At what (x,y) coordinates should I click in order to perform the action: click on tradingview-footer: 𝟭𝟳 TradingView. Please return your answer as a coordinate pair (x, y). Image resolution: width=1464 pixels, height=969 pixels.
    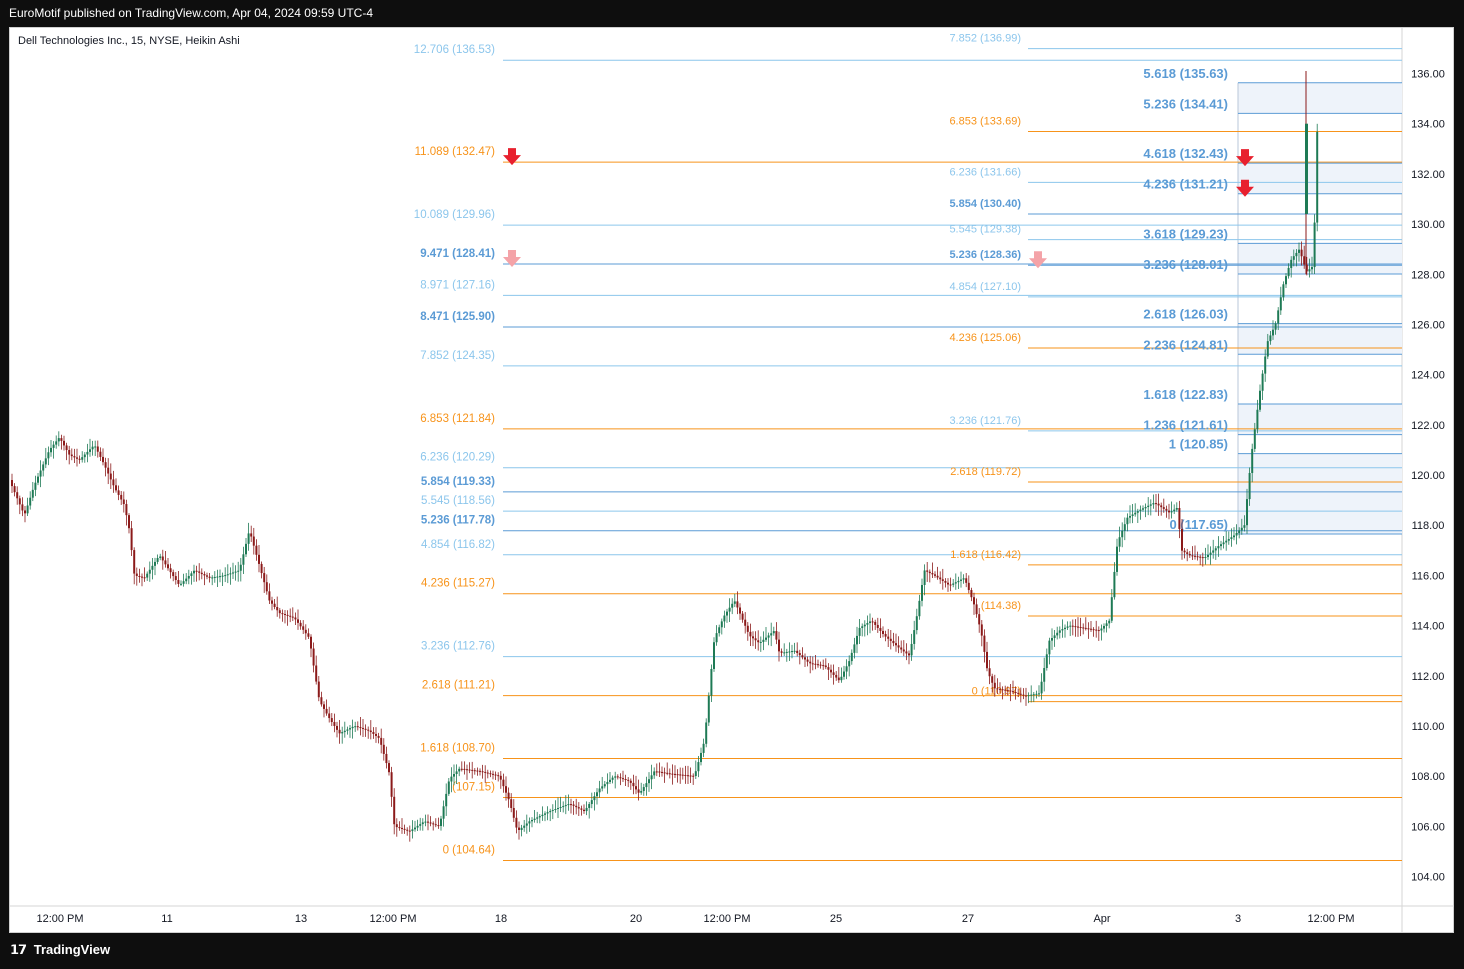
    Looking at the image, I should click on (60, 952).